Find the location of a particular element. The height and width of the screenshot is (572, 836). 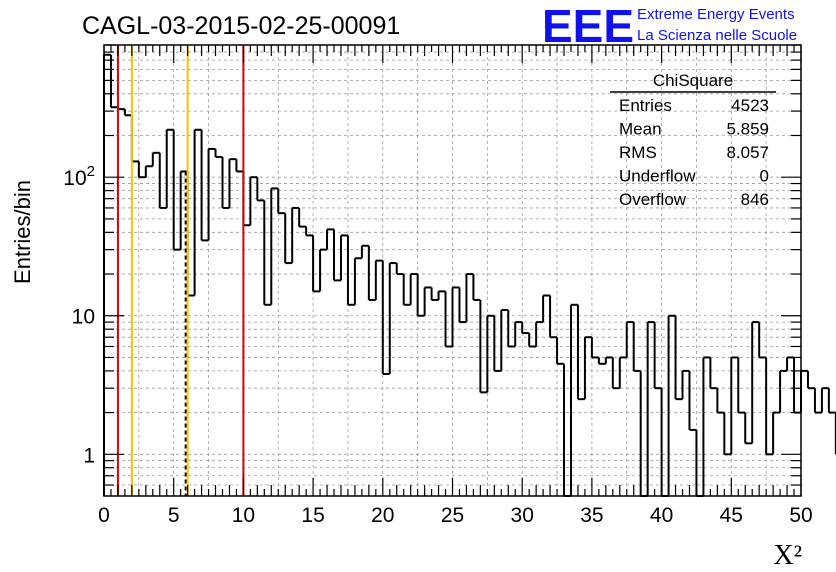

y-tick-labels: 1 10 102 is located at coordinates (79, 315).